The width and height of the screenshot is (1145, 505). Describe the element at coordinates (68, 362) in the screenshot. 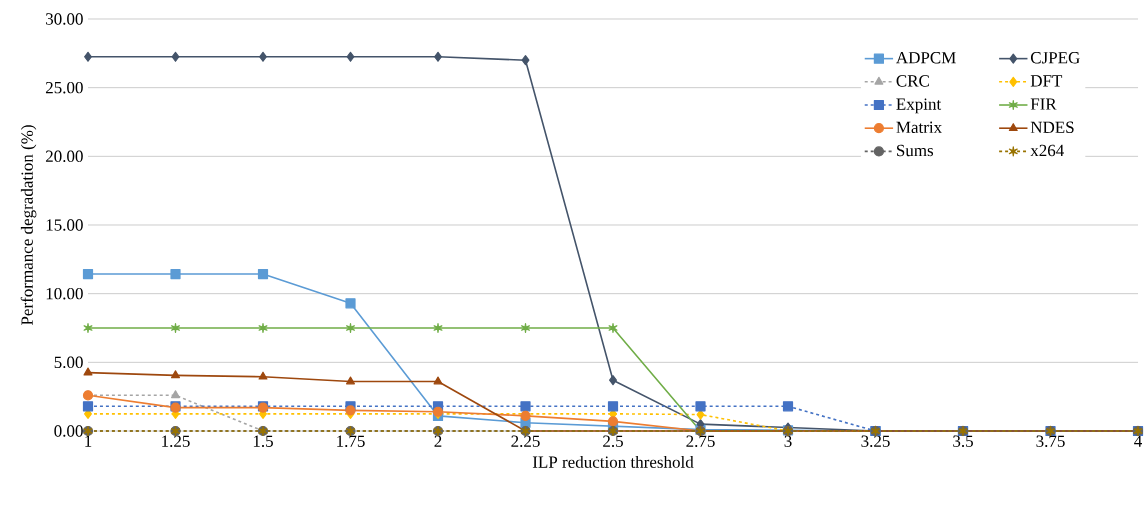

I see `y-tick-label: 5.00` at that location.